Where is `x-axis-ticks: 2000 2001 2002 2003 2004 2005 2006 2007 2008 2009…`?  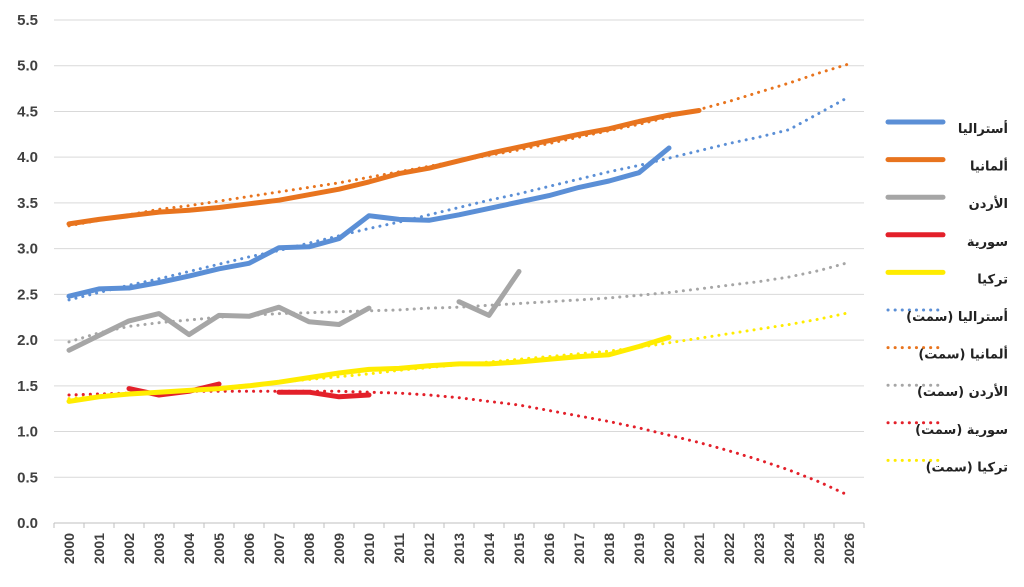
x-axis-ticks: 2000 2001 2002 2003 2004 2005 2006 2007 2008 2009… is located at coordinates (459, 543).